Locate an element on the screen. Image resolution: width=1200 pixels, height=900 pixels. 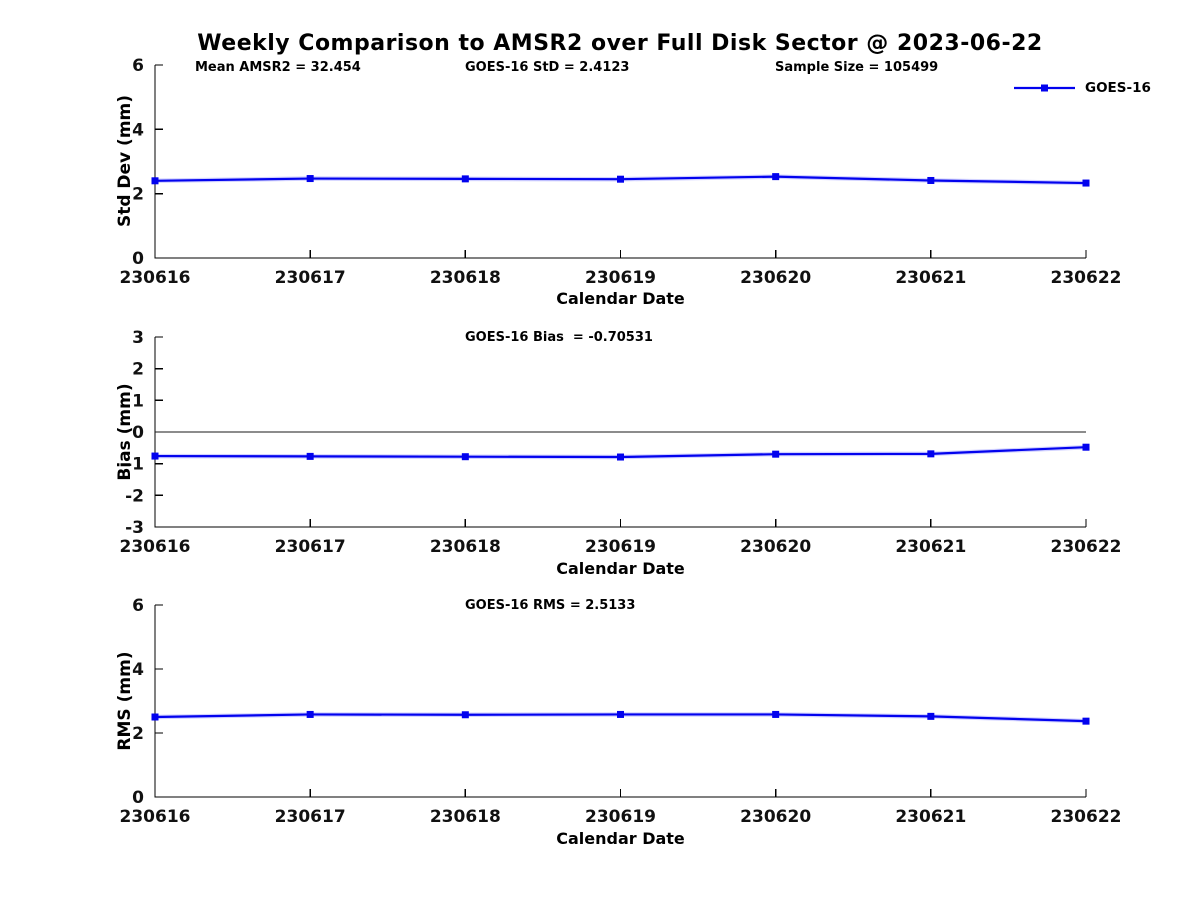
annotation-sample-size: Sample Size = 105499 is located at coordinates (857, 67).